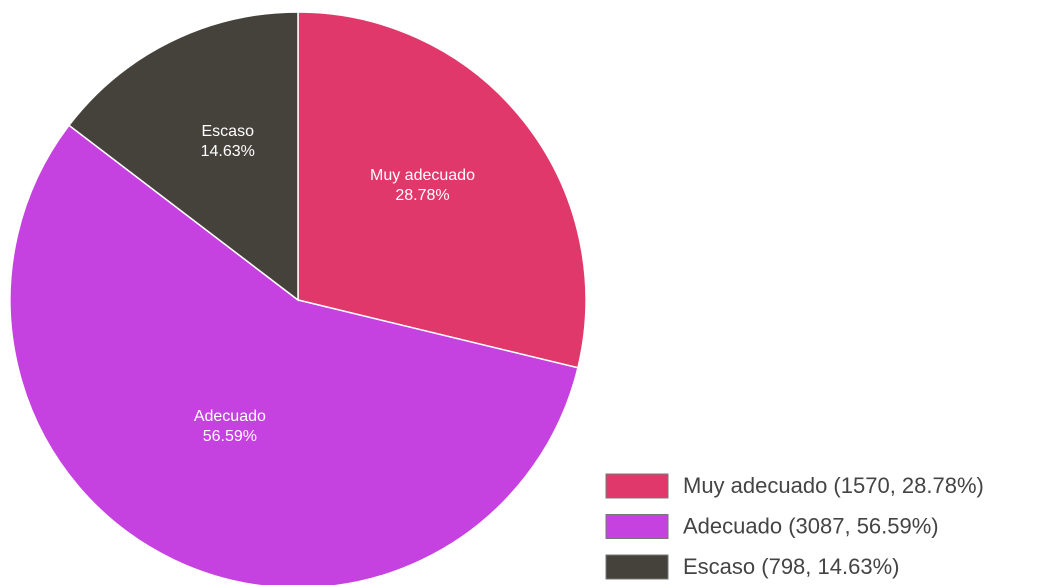 This screenshot has height=585, width=1045. Describe the element at coordinates (228, 131) in the screenshot. I see `slice-label: Escaso` at that location.